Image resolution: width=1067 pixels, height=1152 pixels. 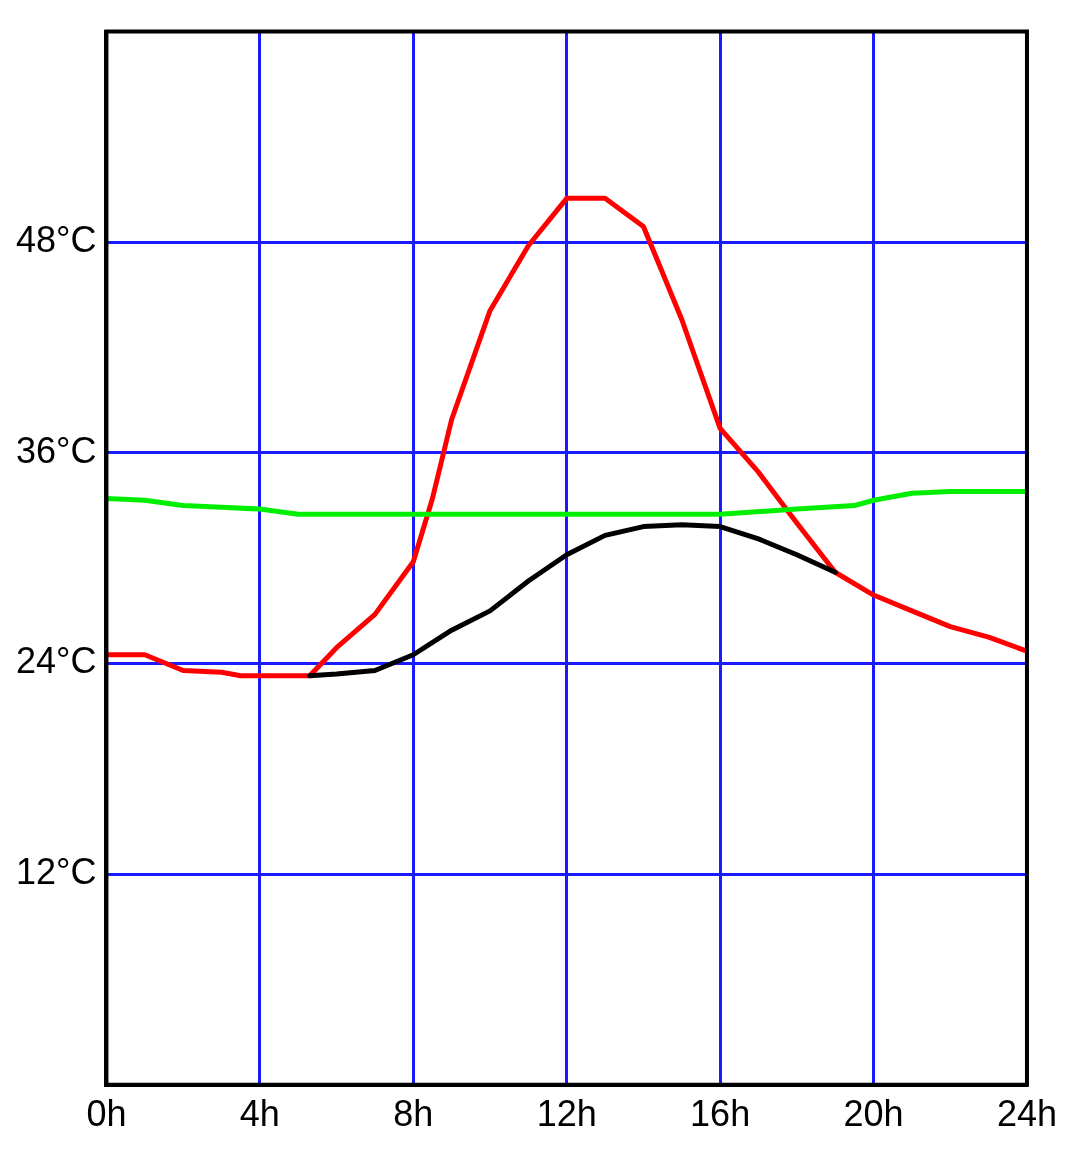 What do you see at coordinates (1027, 1114) in the screenshot?
I see `x-tick-label: 24h` at bounding box center [1027, 1114].